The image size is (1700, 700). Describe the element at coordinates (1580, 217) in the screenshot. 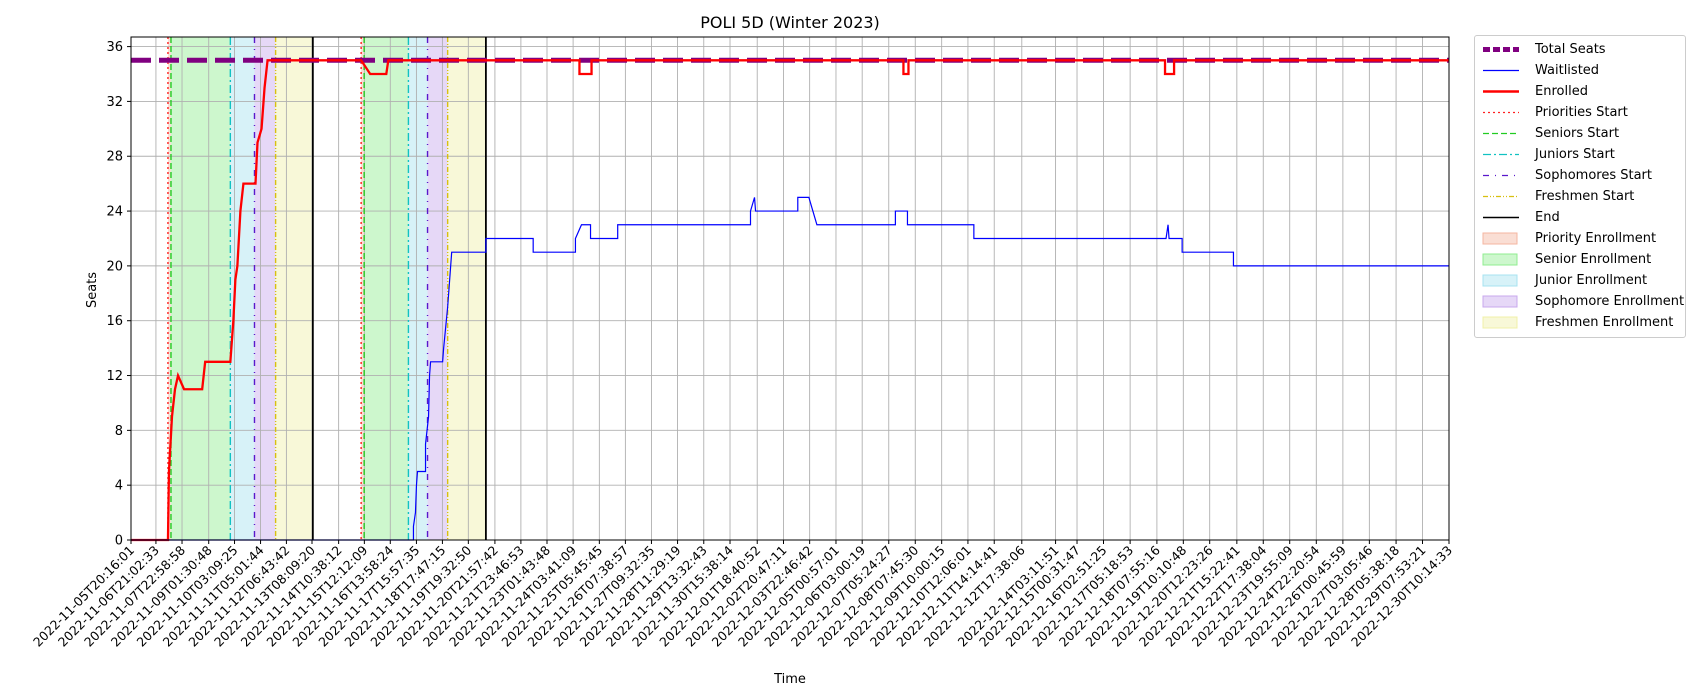

I see `legend-item: End` at that location.